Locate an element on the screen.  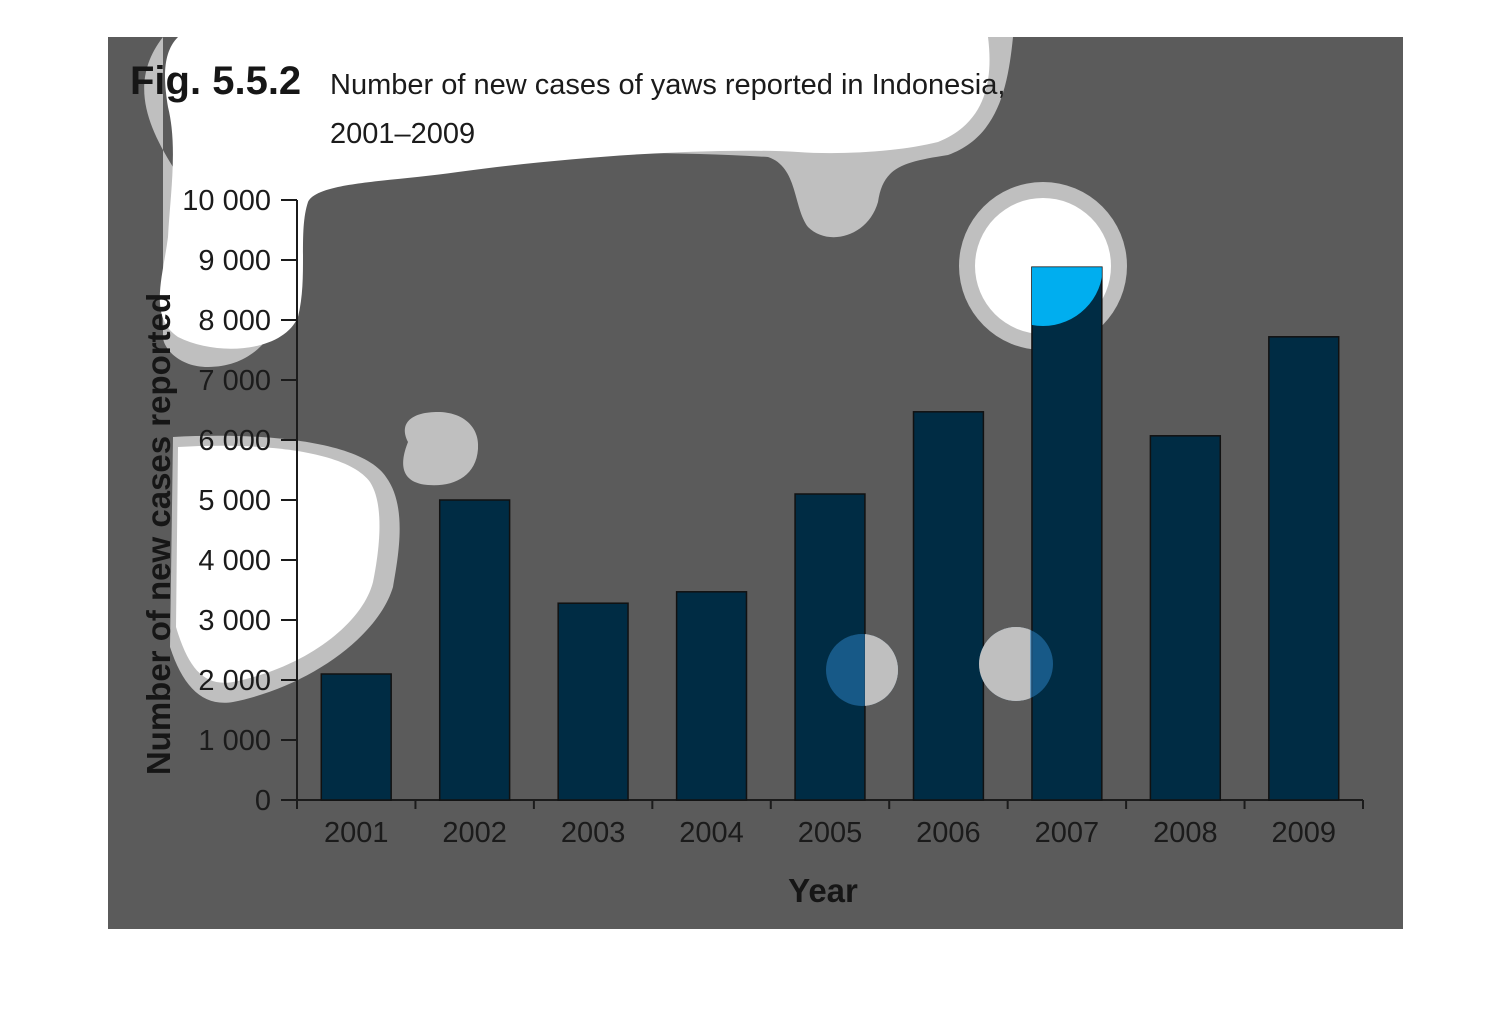
y-tick-label: 8 000 is located at coordinates (234, 321).